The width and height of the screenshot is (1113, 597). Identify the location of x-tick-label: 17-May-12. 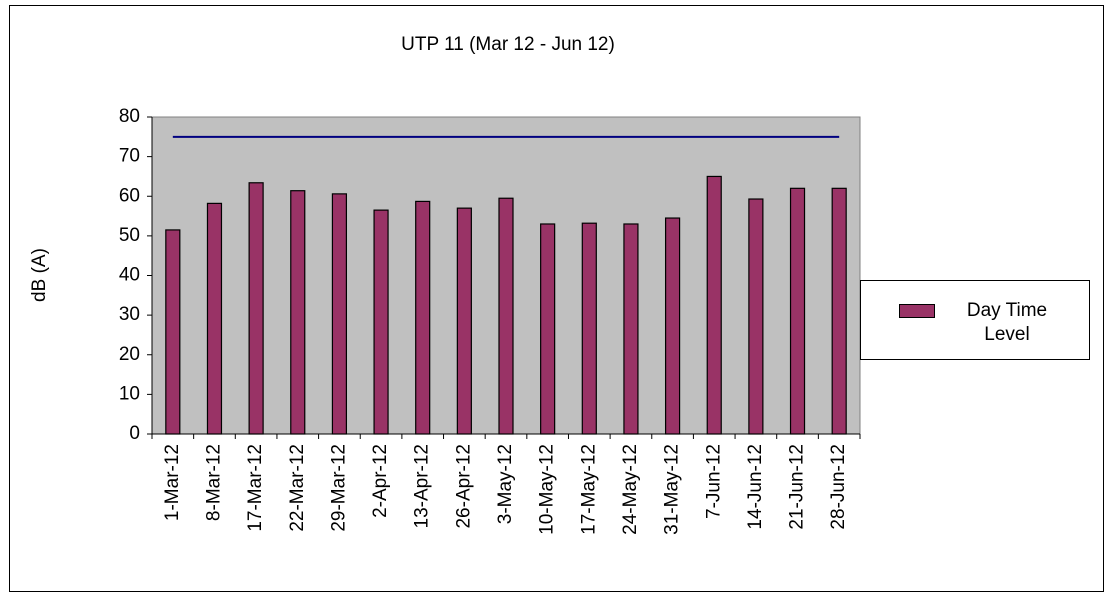
(588, 489).